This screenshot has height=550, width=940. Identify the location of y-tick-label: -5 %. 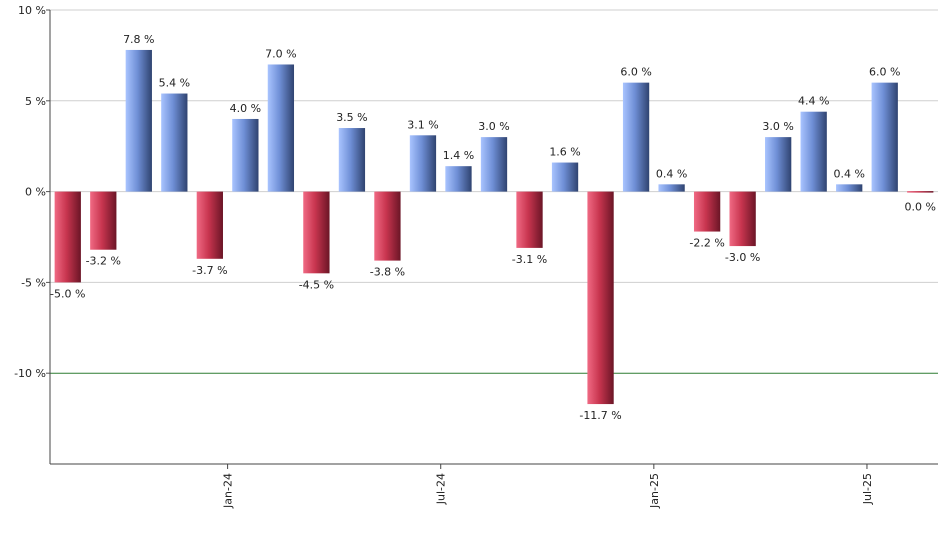
(33, 282).